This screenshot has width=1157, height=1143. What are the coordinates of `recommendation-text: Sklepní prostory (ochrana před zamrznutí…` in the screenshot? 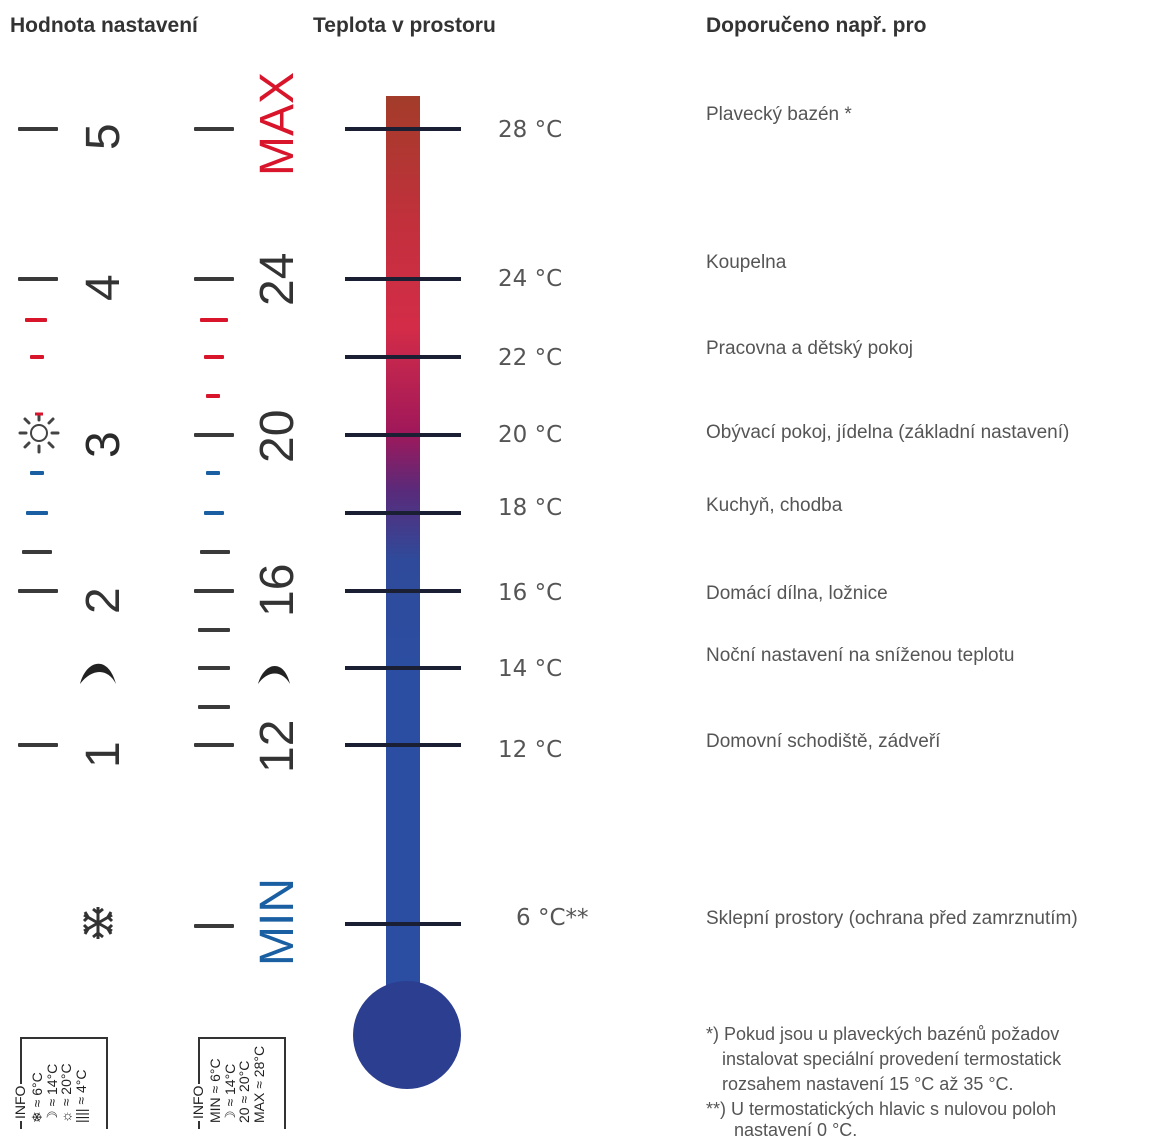 It's located at (892, 918).